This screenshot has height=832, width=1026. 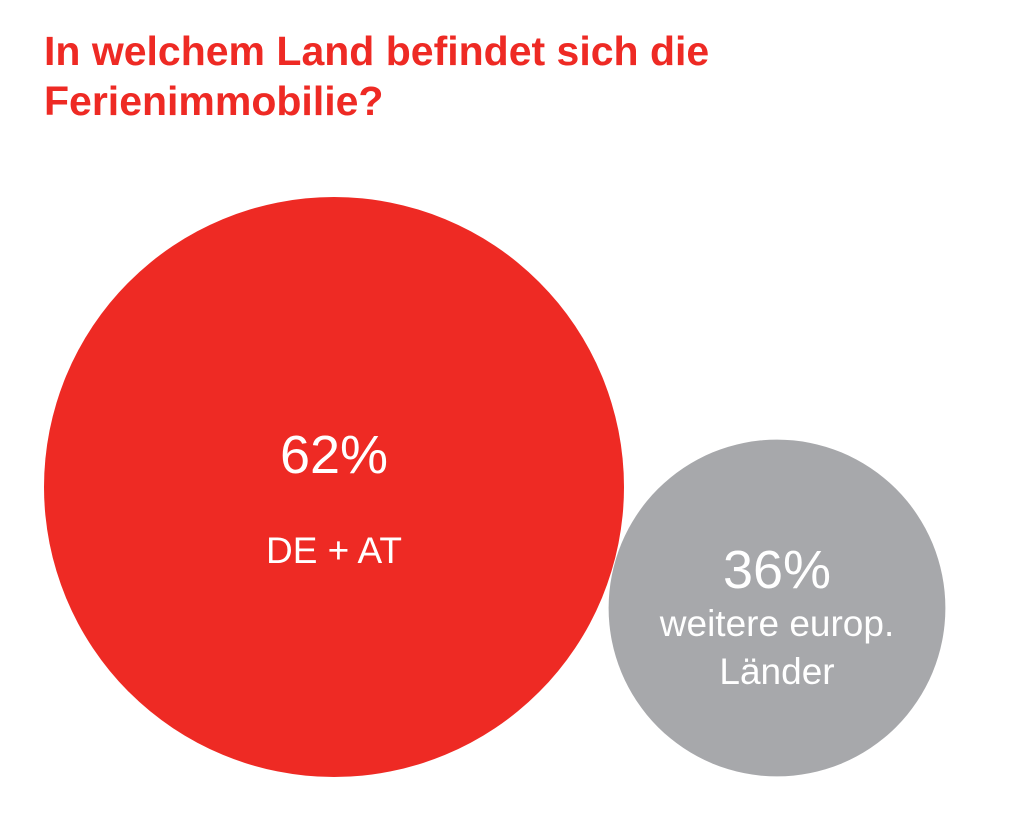 What do you see at coordinates (776, 671) in the screenshot?
I see `bubble-category-label: Länder` at bounding box center [776, 671].